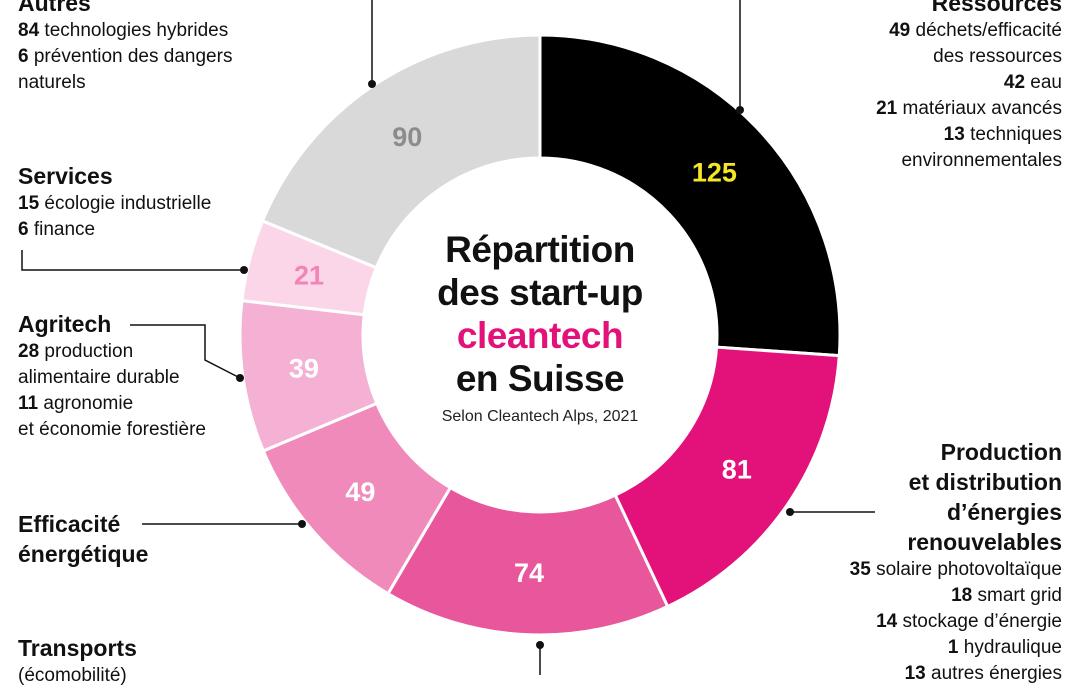  I want to click on title-line-1: Répartition, so click(540, 249).